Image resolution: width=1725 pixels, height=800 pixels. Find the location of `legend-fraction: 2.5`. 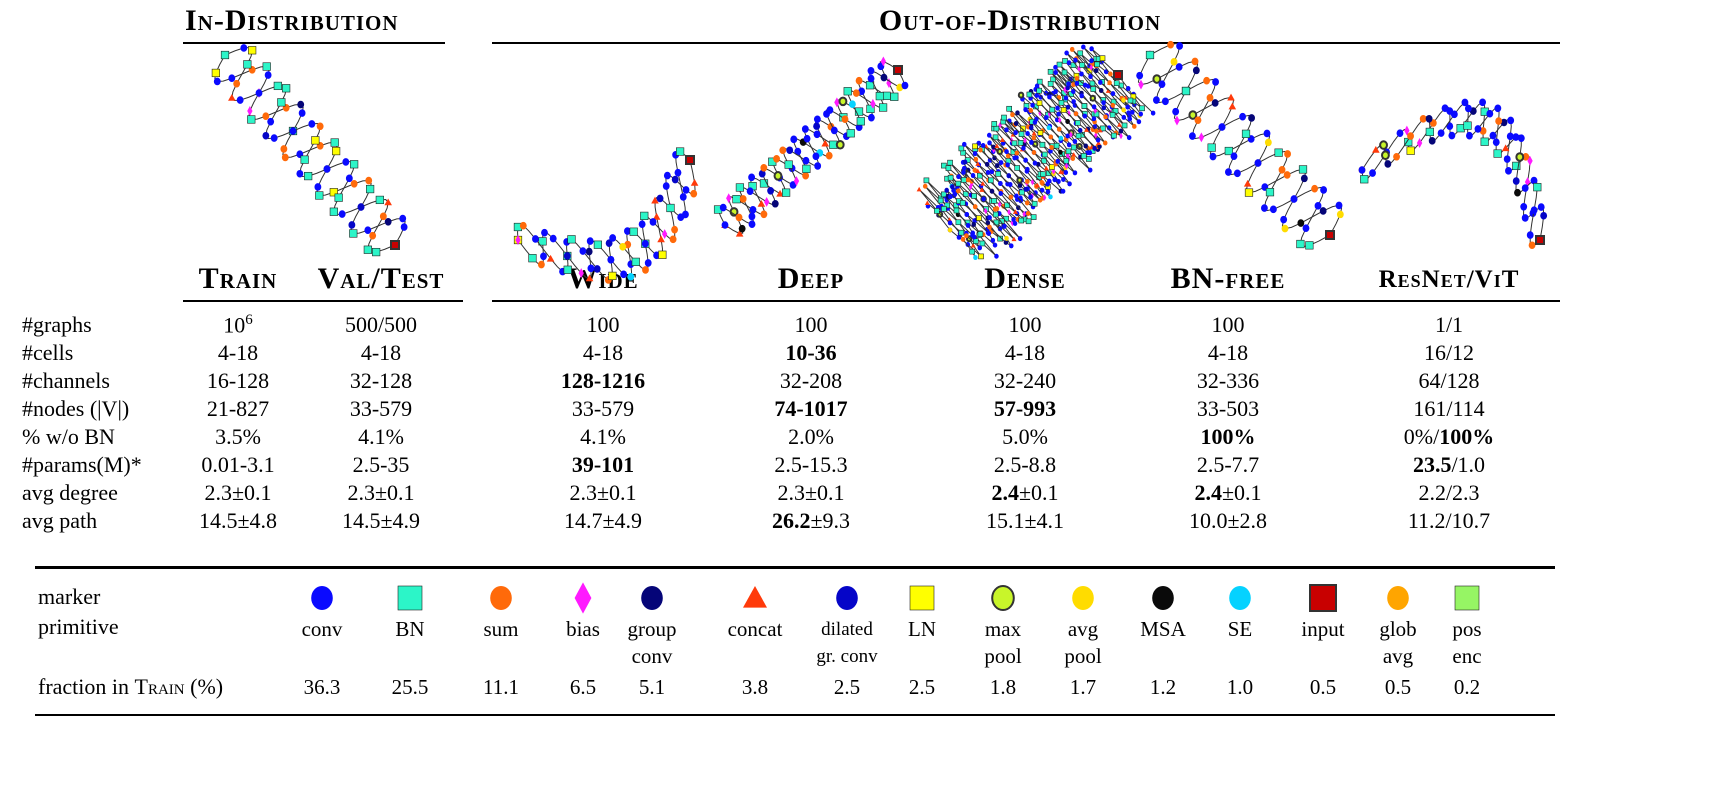

legend-fraction: 2.5 is located at coordinates (922, 687).